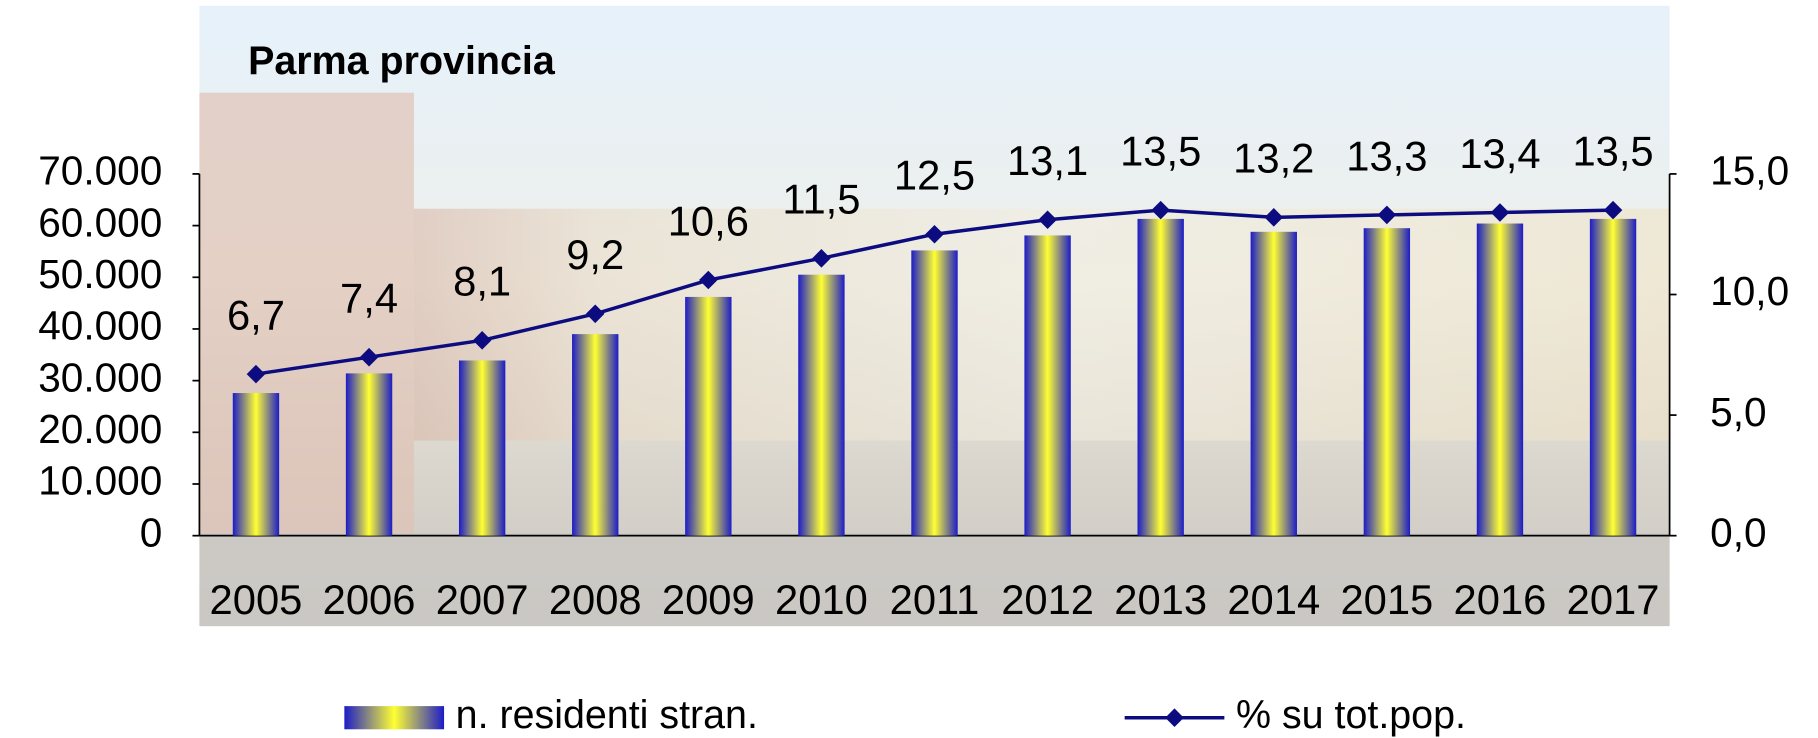 The image size is (1818, 738). I want to click on data-label: 11,5, so click(821, 199).